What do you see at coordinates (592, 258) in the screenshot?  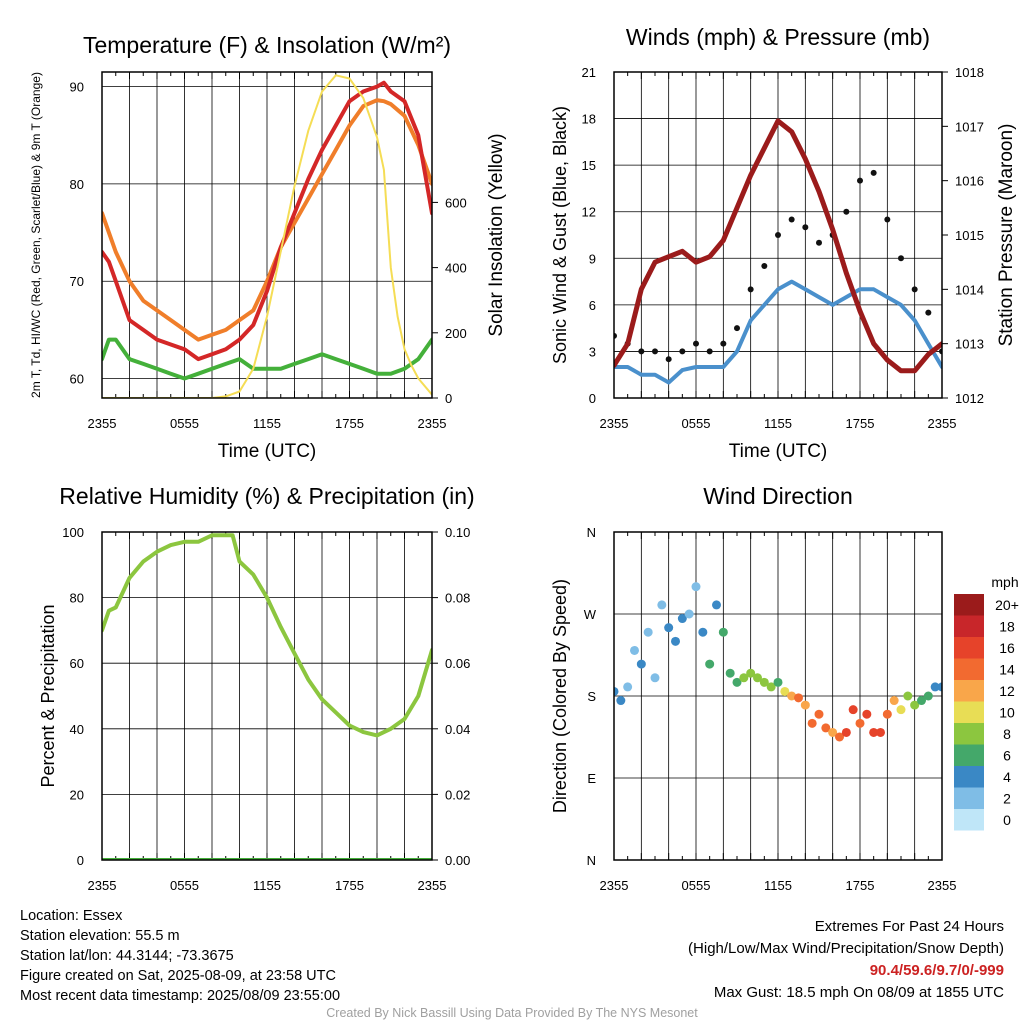 I see `y-tick-label: 9` at bounding box center [592, 258].